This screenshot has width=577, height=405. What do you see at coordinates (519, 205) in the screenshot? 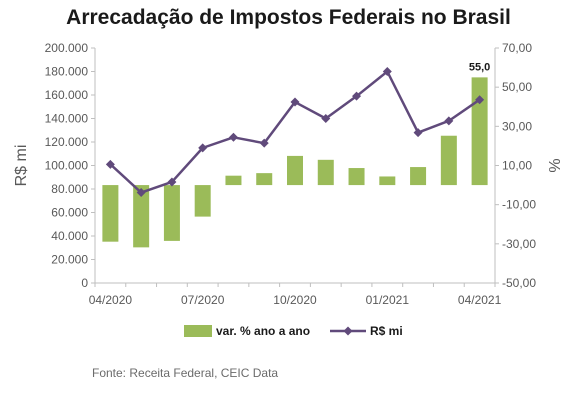
I see `y-right-tick-label: -10,00` at bounding box center [519, 205].